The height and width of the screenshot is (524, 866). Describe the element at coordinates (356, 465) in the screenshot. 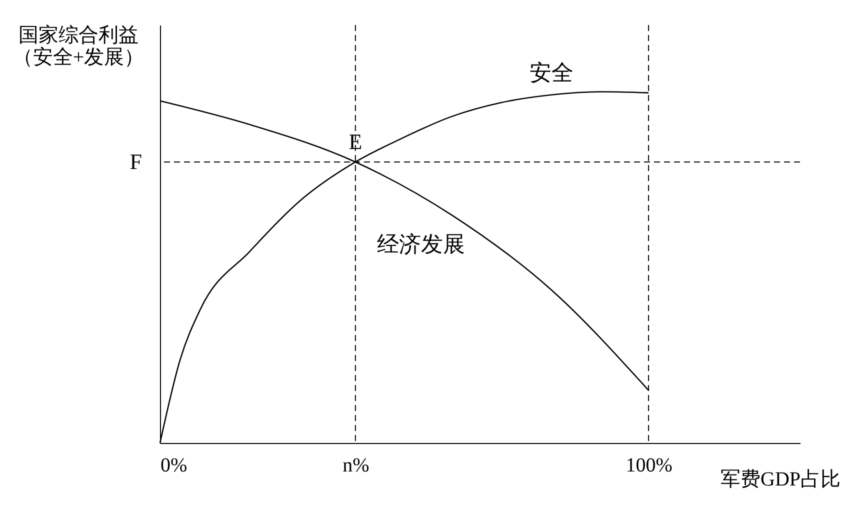

I see `x-tick-label: n%` at that location.